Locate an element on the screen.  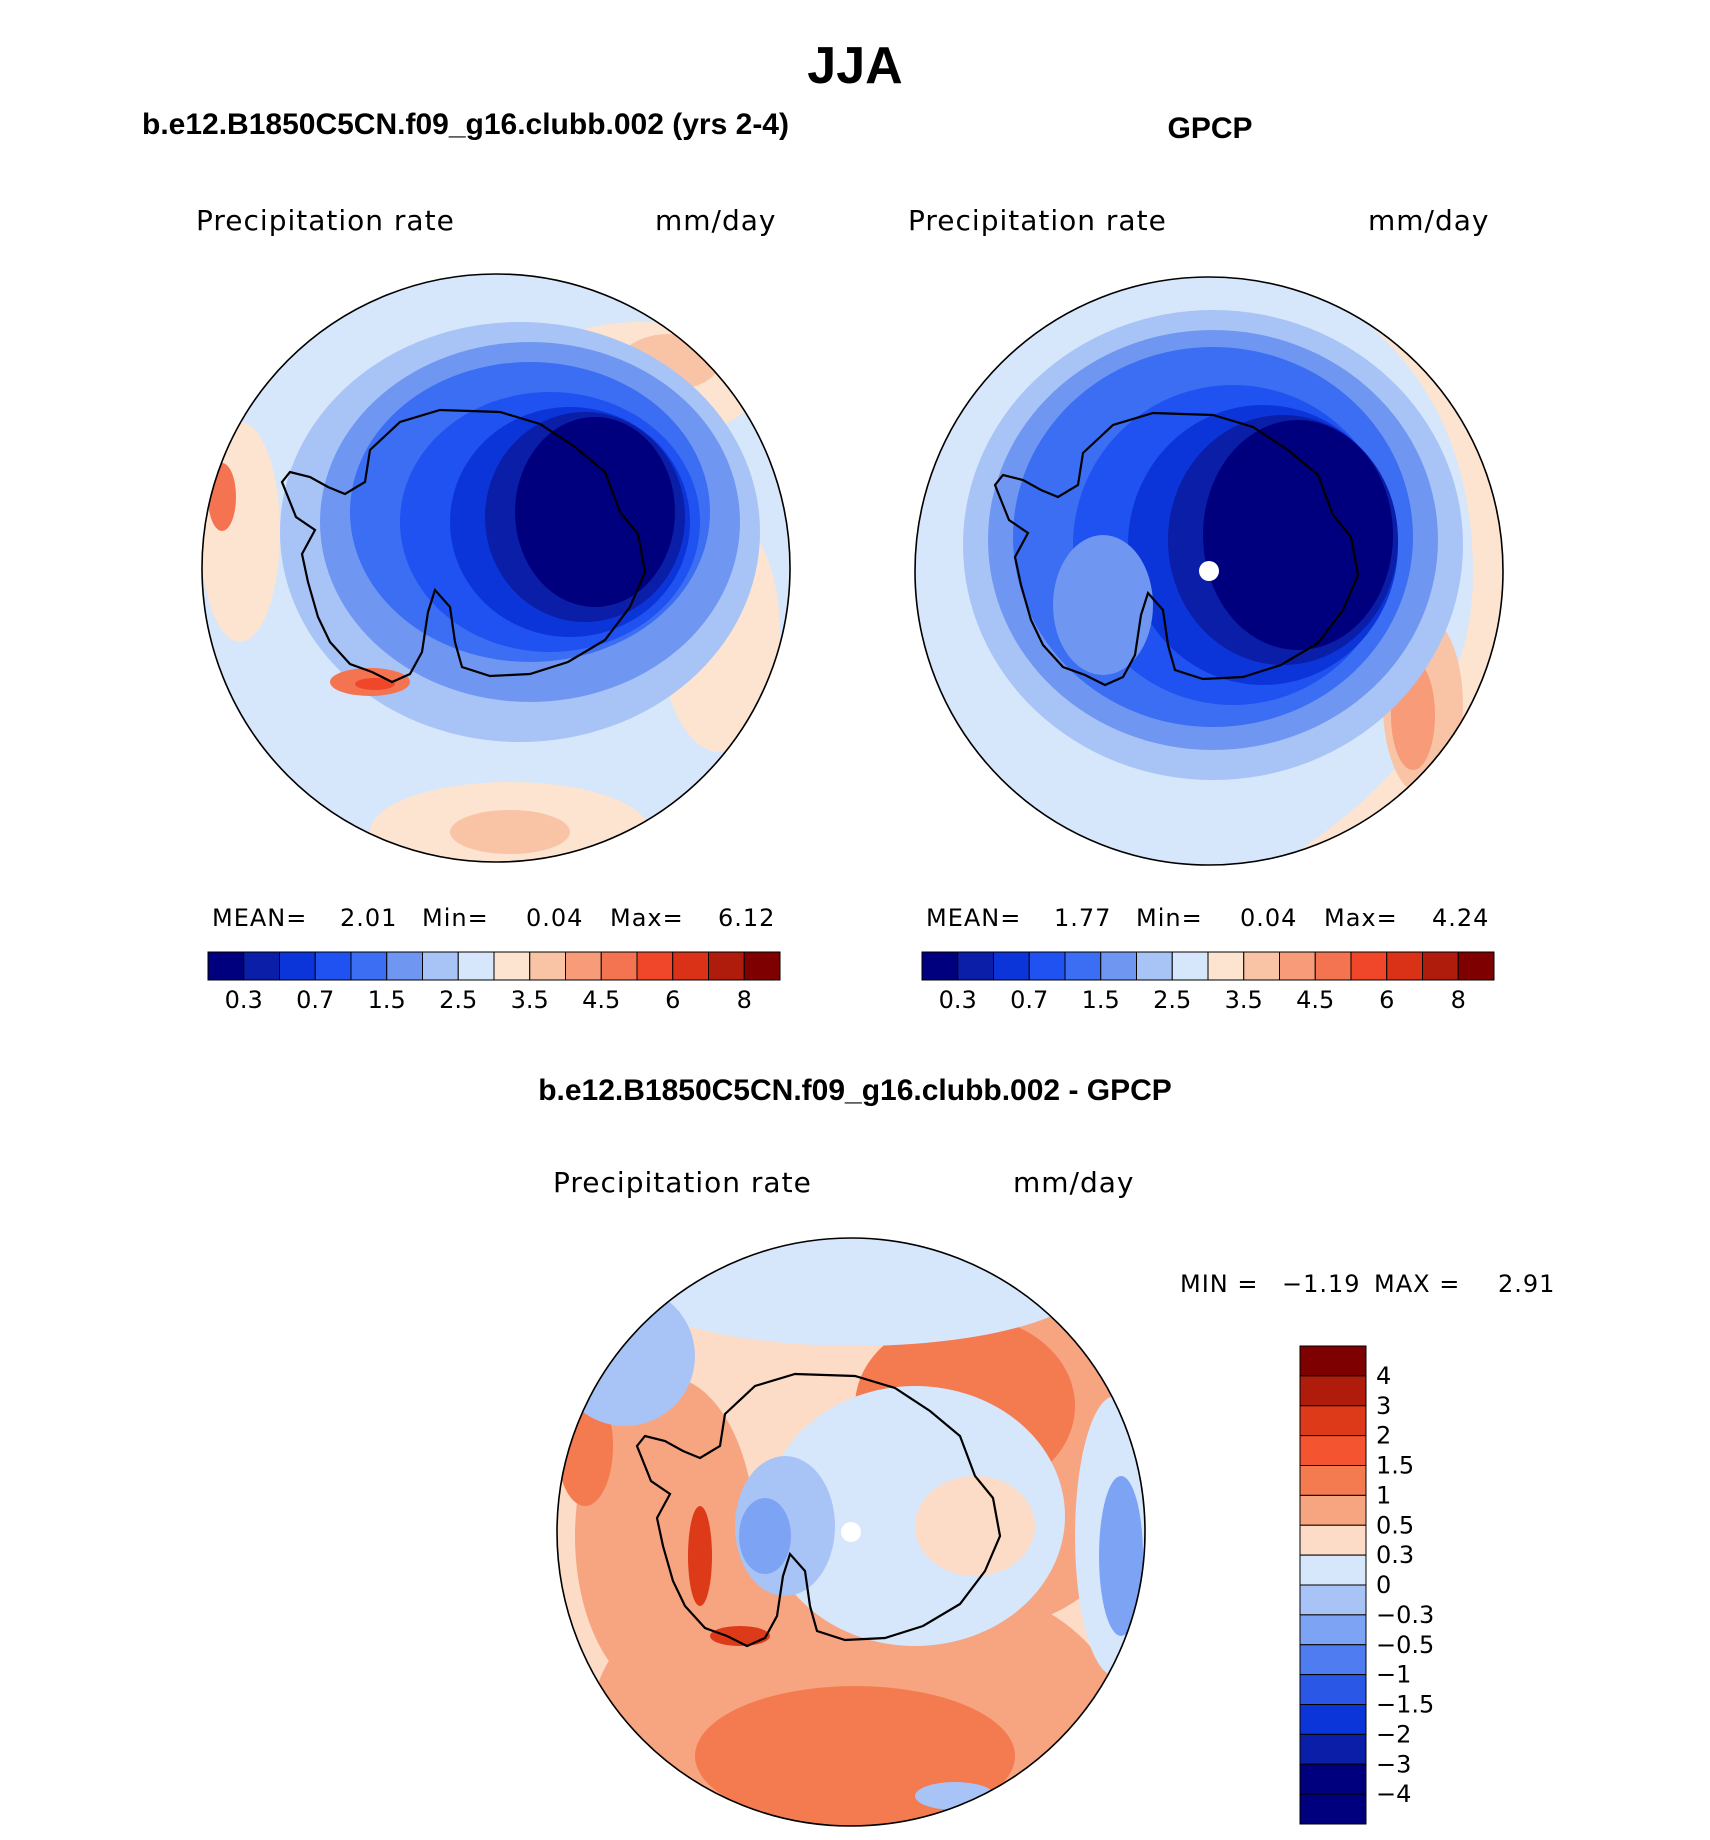
obs-max-value: 4.24 is located at coordinates (1461, 918).